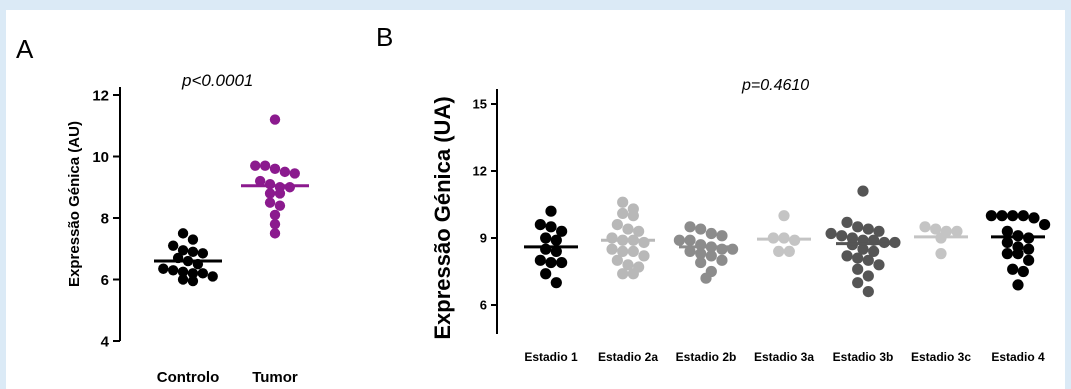 This screenshot has width=1071, height=389. What do you see at coordinates (25, 49) in the screenshot?
I see `panel-a-label: A` at bounding box center [25, 49].